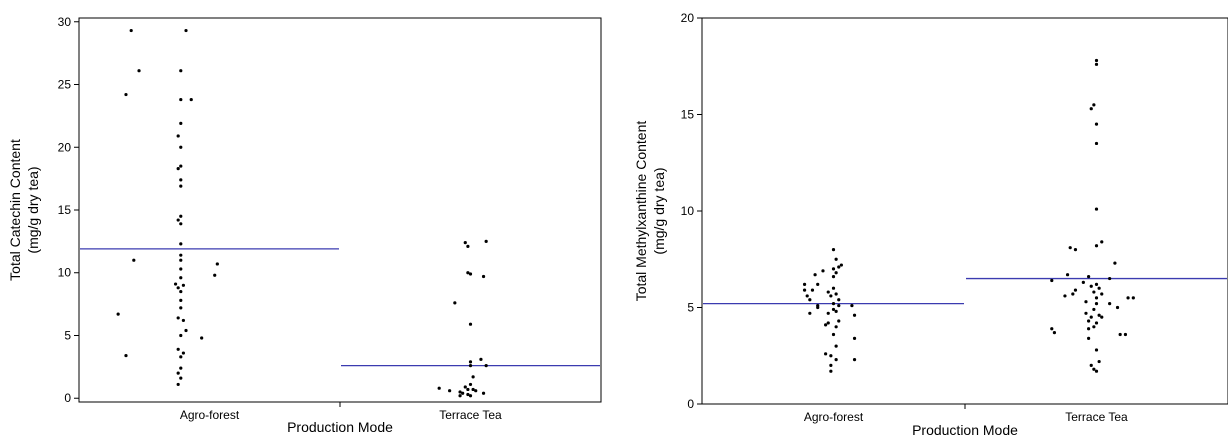  I want to click on y-tick-label: 30, so click(65, 22).